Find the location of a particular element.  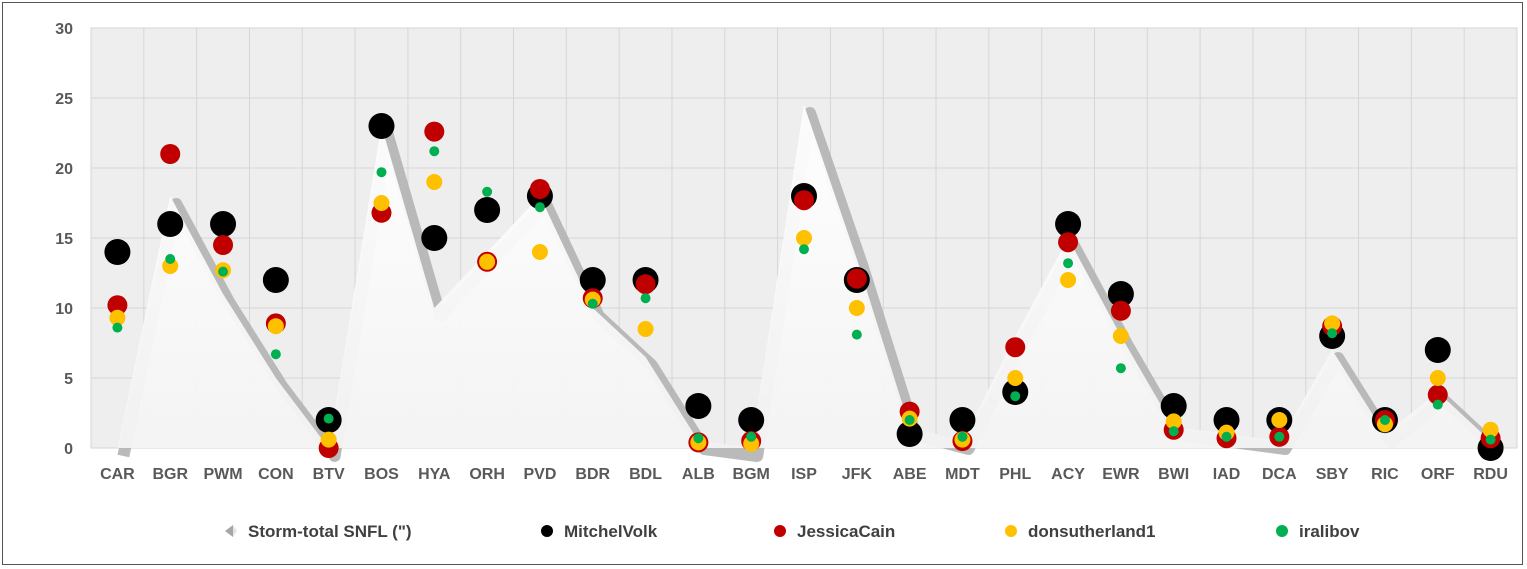

x-tick-label: CAR is located at coordinates (117, 474).